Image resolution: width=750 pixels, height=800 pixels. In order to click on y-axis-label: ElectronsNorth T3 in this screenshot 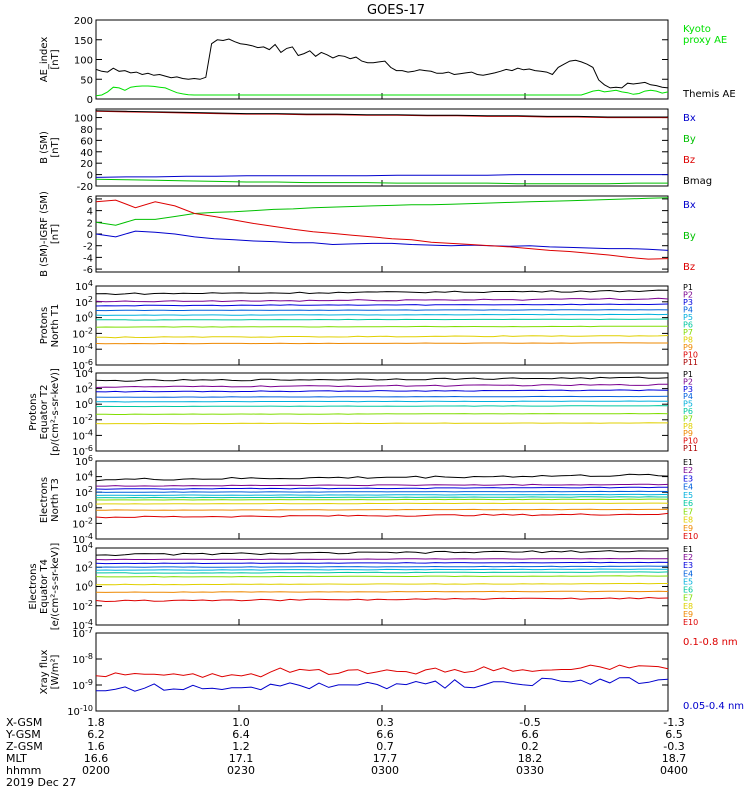, I will do `click(50, 500)`.